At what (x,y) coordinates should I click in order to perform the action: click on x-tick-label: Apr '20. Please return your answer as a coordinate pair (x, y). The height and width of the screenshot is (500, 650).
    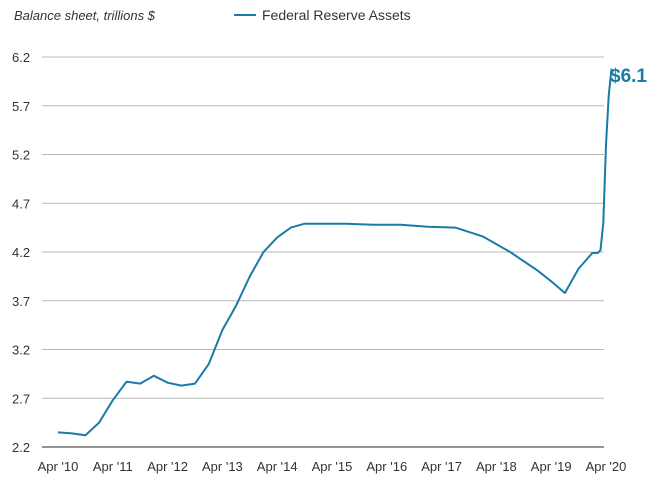
    Looking at the image, I should click on (606, 466).